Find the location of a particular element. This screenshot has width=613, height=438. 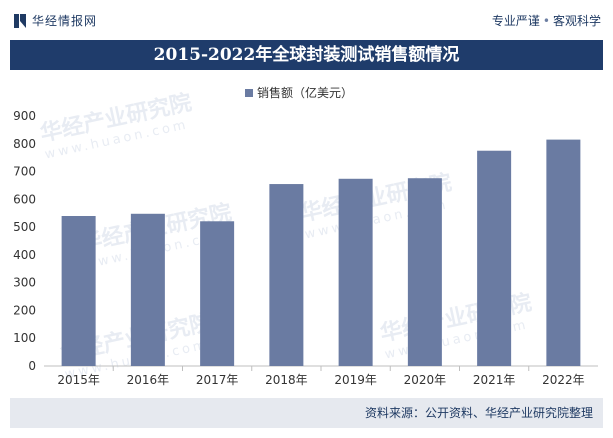

chart-title: 2015-2022年全球封装测试销售额情况 is located at coordinates (306, 55).